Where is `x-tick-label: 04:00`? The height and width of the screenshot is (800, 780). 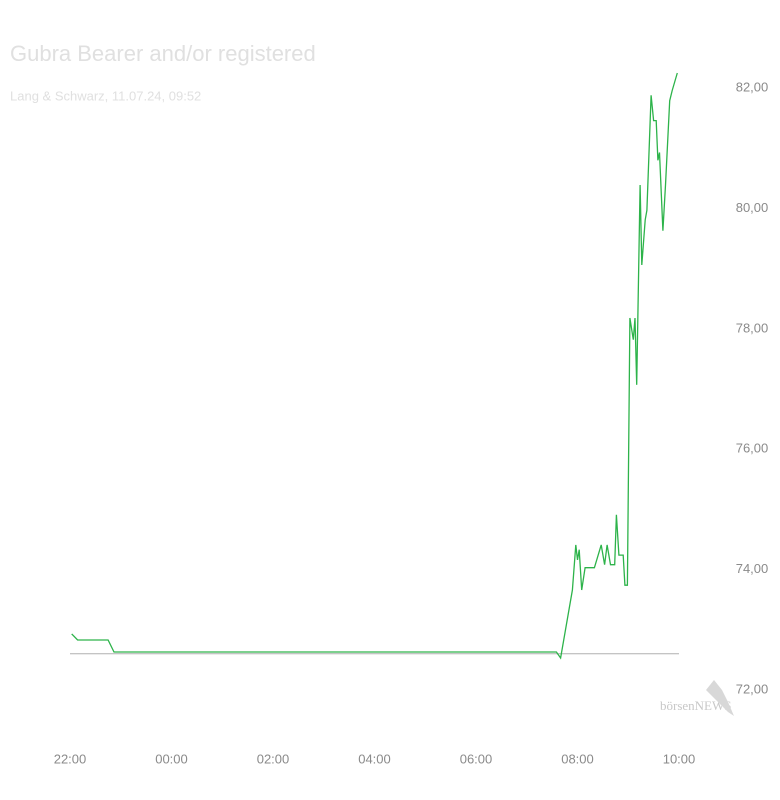
x-tick-label: 04:00 is located at coordinates (374, 758).